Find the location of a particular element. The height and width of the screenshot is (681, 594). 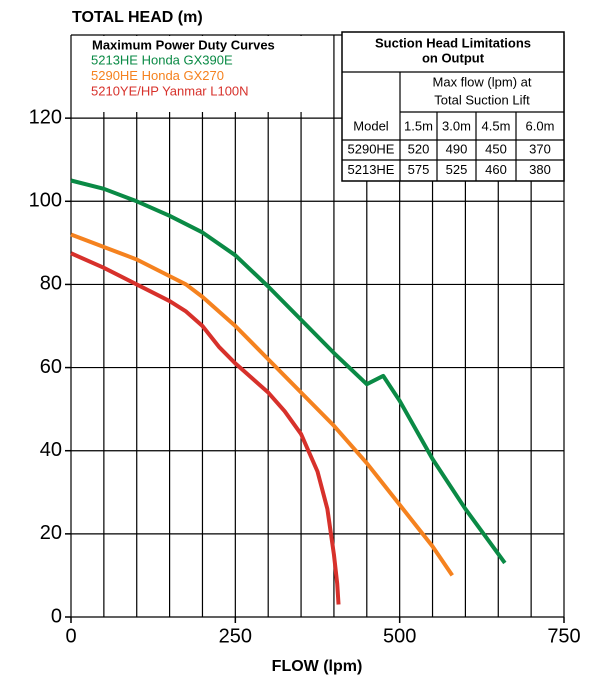

table-cell: 575 is located at coordinates (419, 169).